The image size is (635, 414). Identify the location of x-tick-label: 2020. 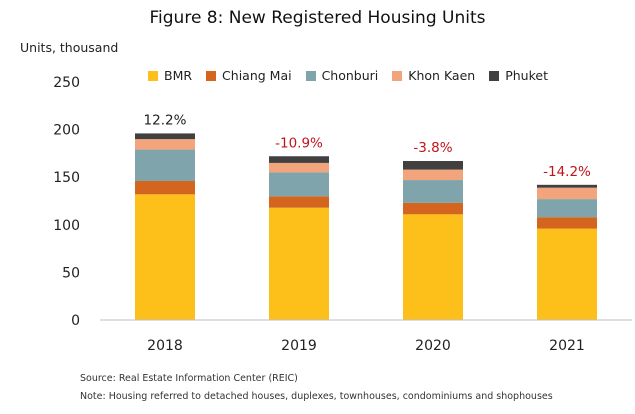
(433, 346).